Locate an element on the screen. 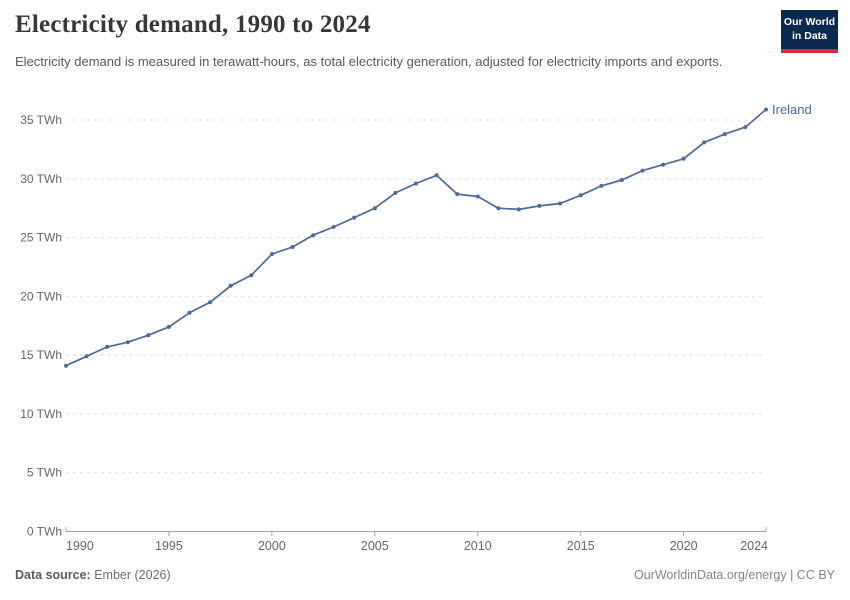 The image size is (850, 600). series-label: Ireland is located at coordinates (792, 109).